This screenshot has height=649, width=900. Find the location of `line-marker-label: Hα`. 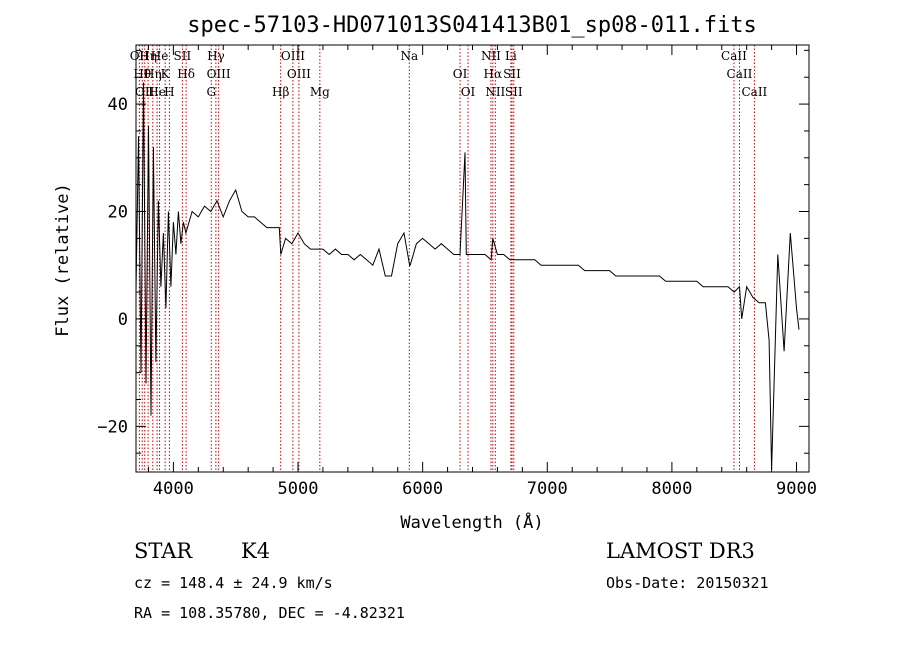

line-marker-label: Hα is located at coordinates (493, 74).